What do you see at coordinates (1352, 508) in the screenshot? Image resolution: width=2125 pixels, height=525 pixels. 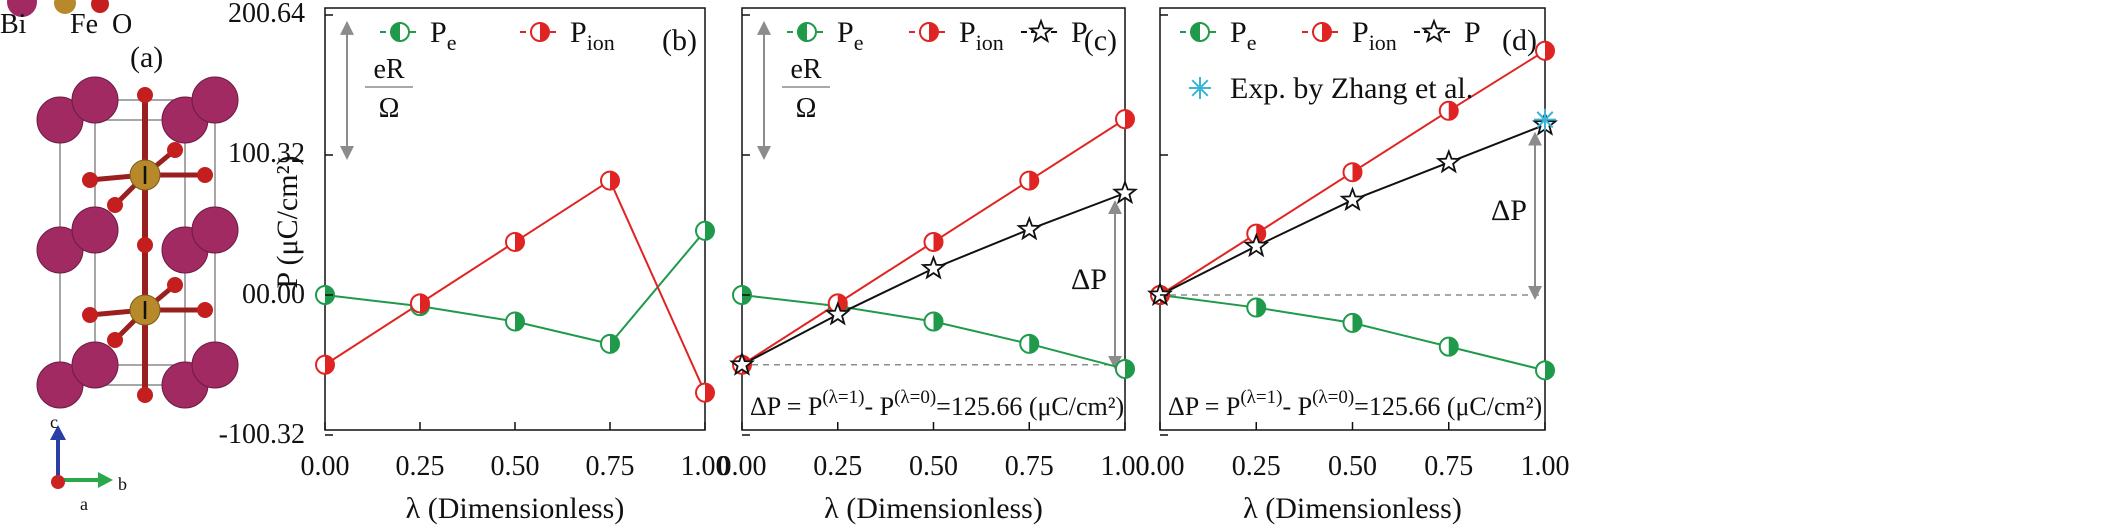 I see `panel-d-x-axis-title: λ (Dimensionless)` at bounding box center [1352, 508].